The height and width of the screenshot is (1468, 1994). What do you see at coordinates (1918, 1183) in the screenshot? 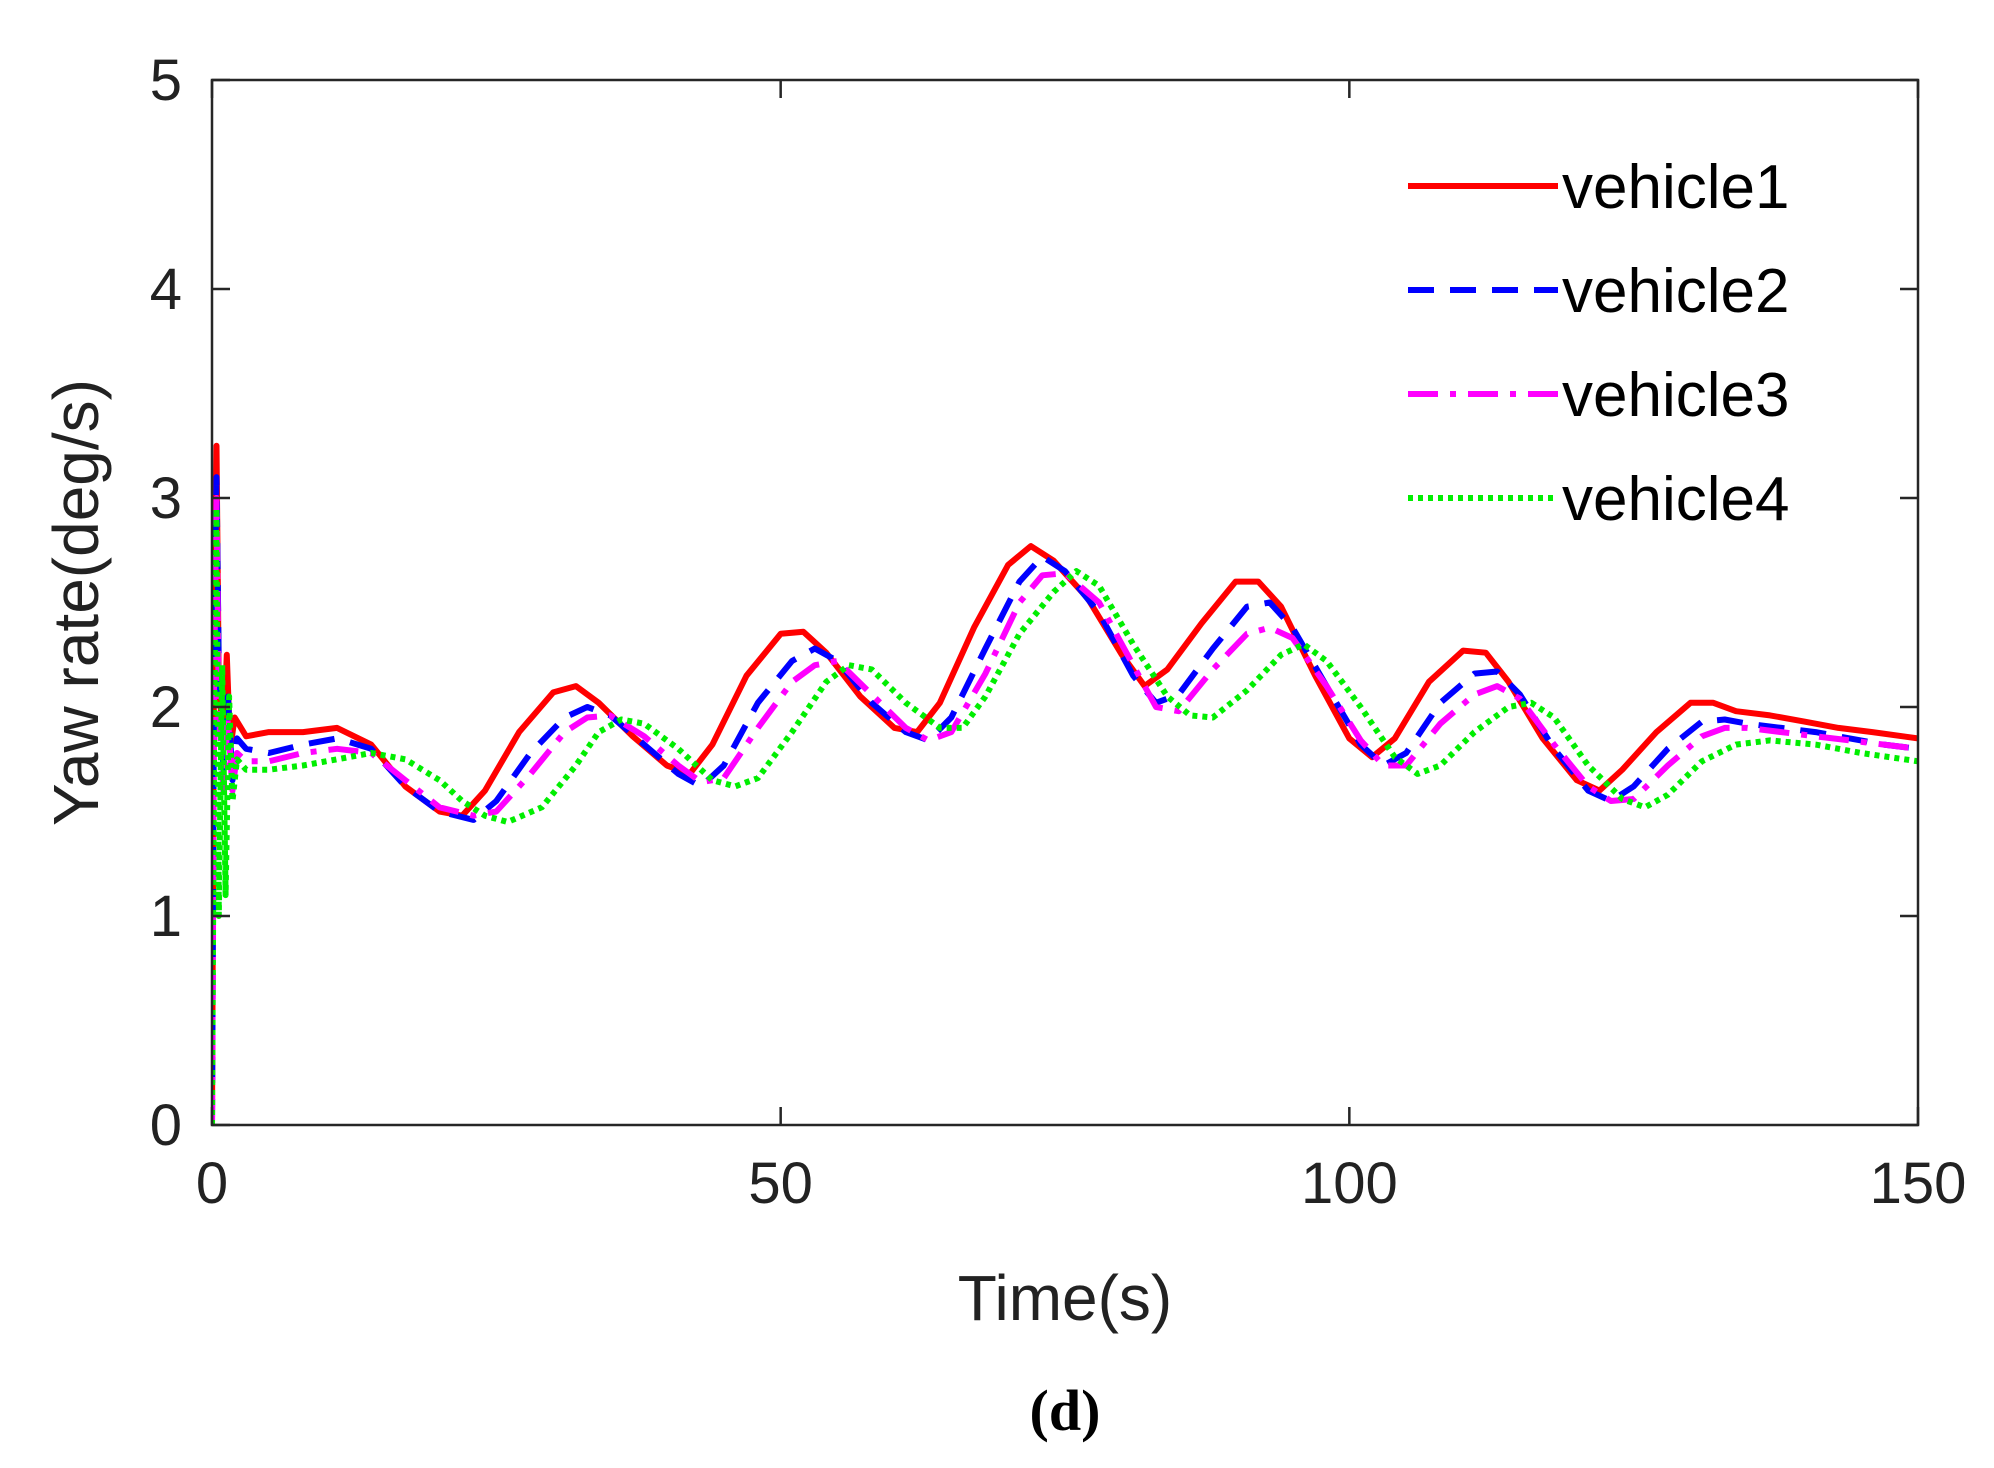
I see `x-tick-label: 150` at bounding box center [1918, 1183].